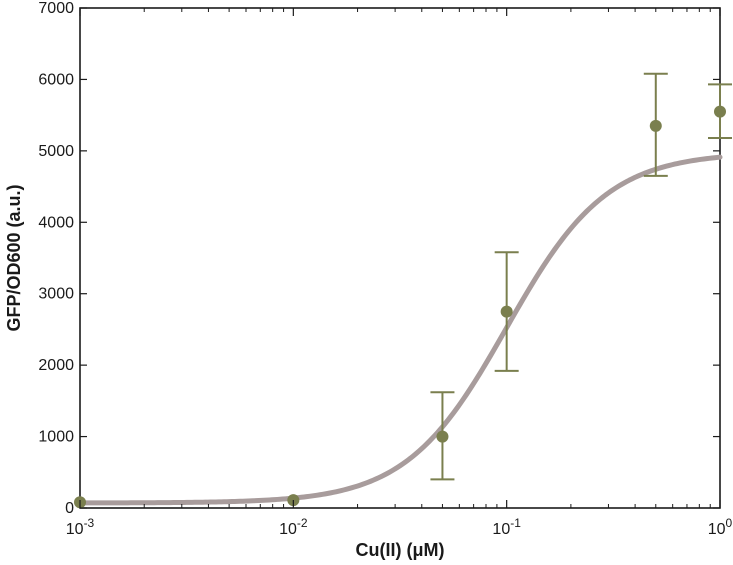 This screenshot has width=733, height=565. I want to click on y-tick-label: 3000, so click(56, 294).